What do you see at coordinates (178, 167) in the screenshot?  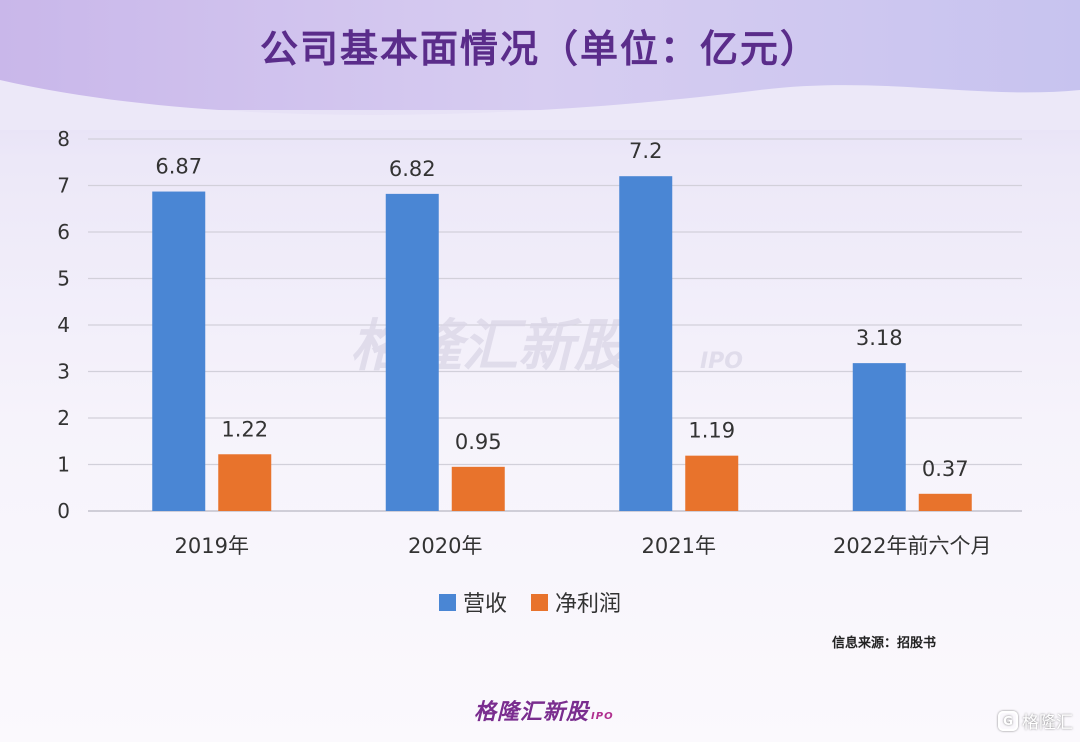 I see `data-label: 6.87` at bounding box center [178, 167].